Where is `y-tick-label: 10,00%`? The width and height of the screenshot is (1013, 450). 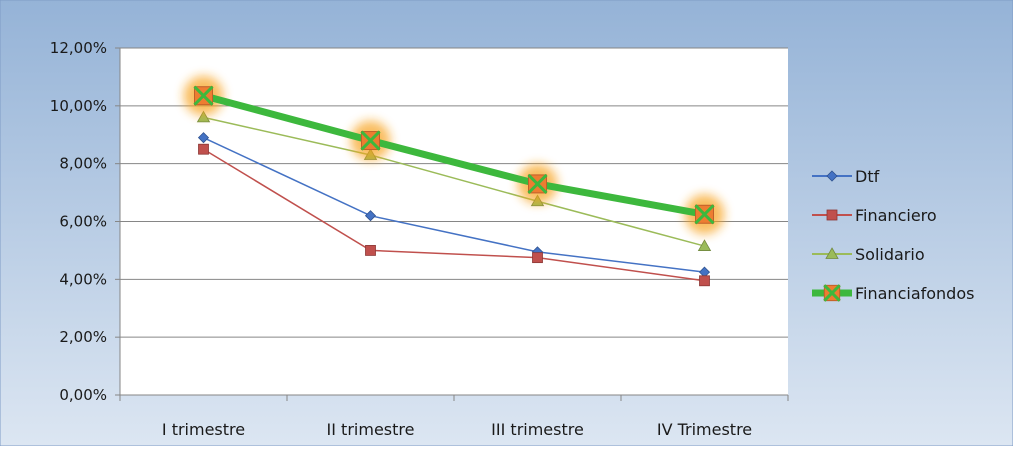
y-tick-label: 10,00% is located at coordinates (78, 106).